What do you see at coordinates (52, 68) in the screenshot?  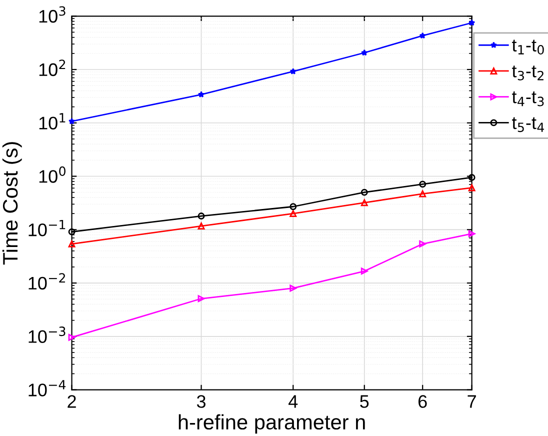 I see `y-tick-label: 10$^{2}$` at bounding box center [52, 68].